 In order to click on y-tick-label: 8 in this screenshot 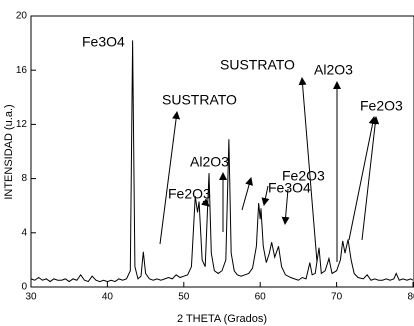, I will do `click(24, 178)`.